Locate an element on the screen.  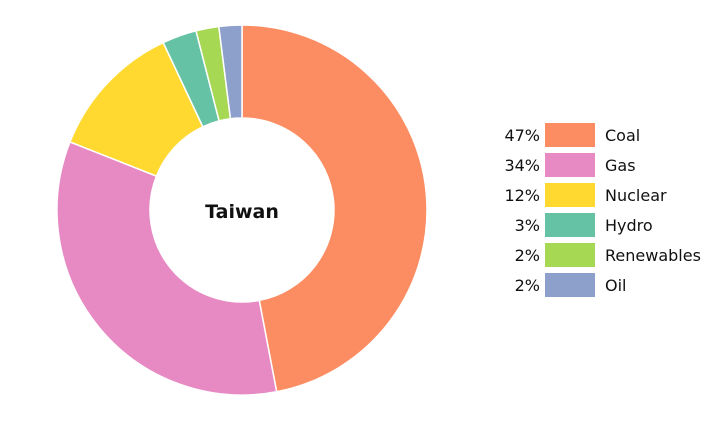
legend-item-coal: 47% Coal is located at coordinates (572, 135).